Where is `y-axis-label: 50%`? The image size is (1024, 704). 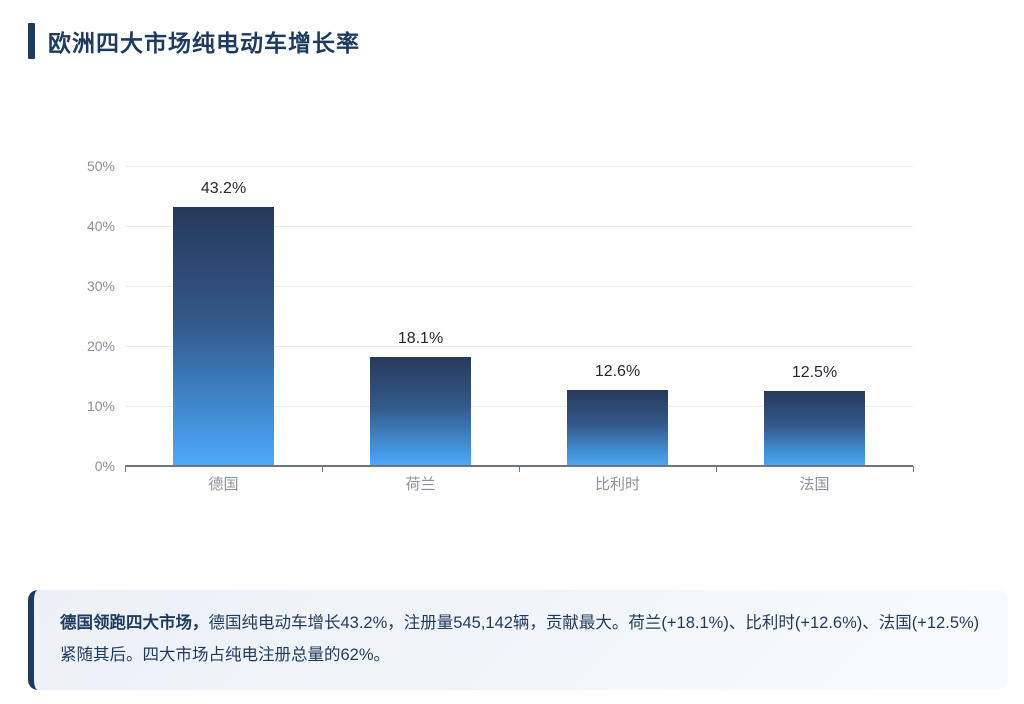 y-axis-label: 50% is located at coordinates (100, 166).